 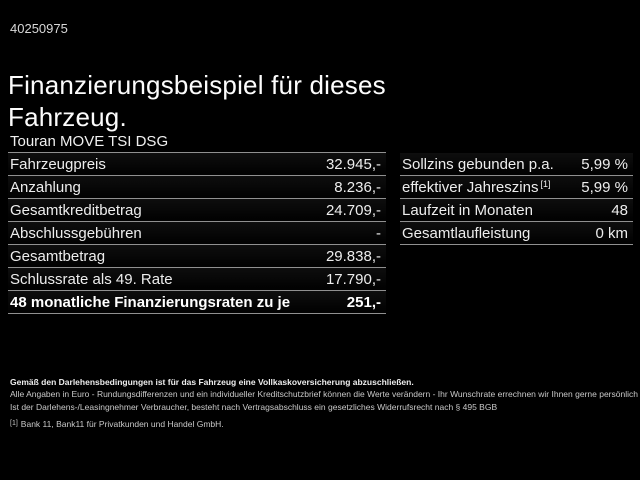 I want to click on vehicle-model-row: Touran MOVE TSI DSG, so click(x=197, y=142).